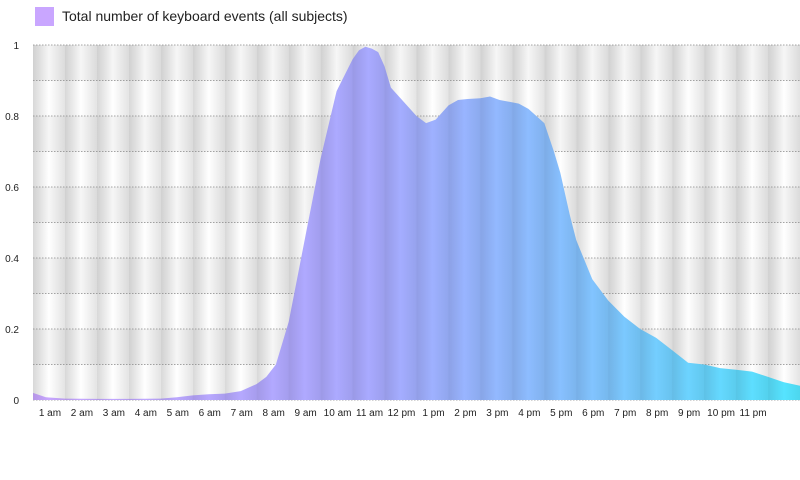  What do you see at coordinates (593, 413) in the screenshot?
I see `x-tick-label: 6 pm` at bounding box center [593, 413].